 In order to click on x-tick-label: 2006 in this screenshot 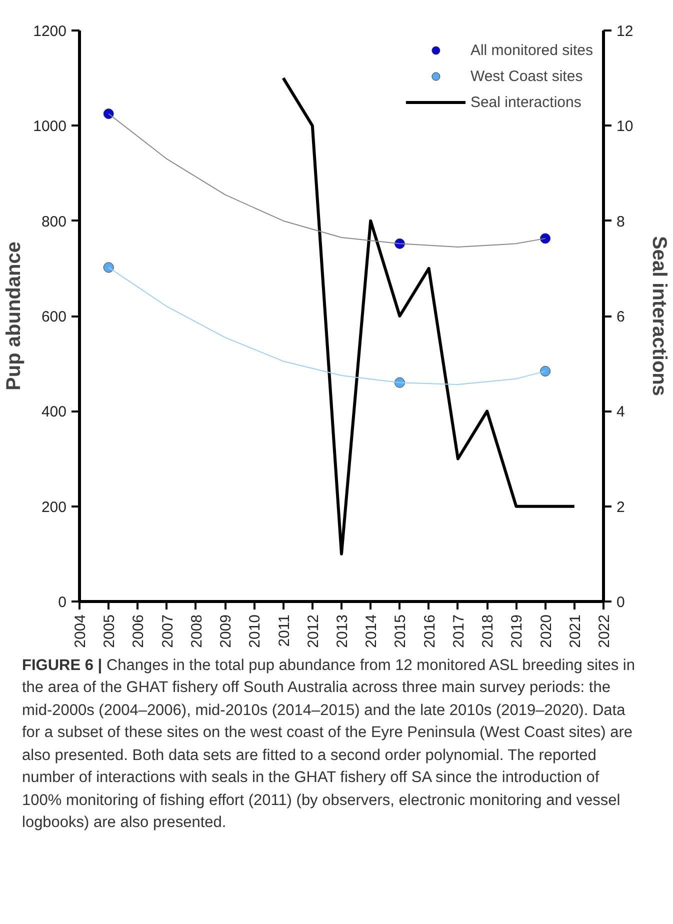, I will do `click(139, 631)`.